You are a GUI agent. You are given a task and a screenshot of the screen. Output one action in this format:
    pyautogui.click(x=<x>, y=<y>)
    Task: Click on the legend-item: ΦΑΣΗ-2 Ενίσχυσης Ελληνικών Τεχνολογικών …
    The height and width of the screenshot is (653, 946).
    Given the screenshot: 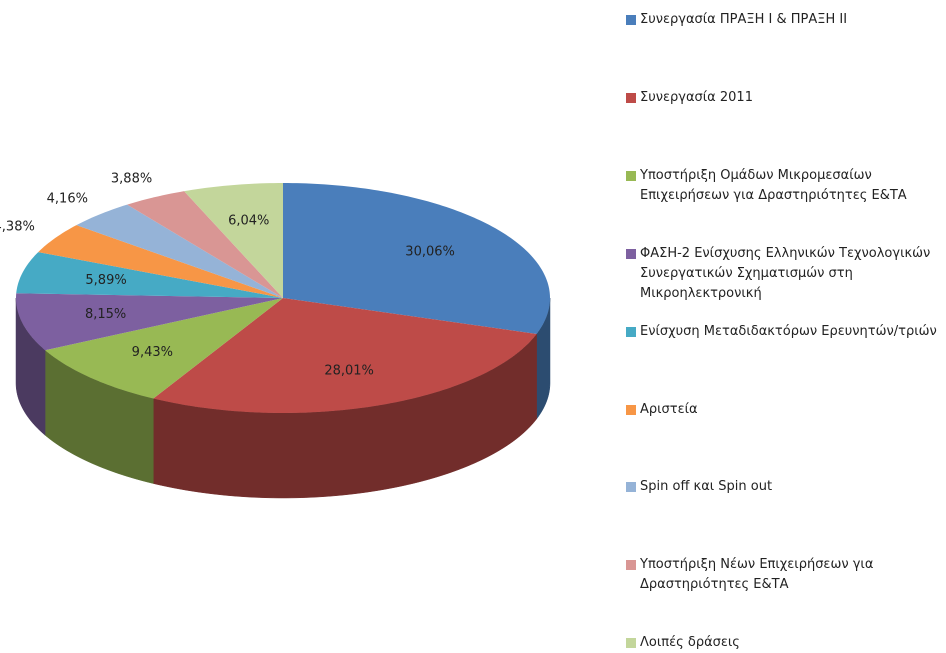 What is the action you would take?
    pyautogui.click(x=785, y=274)
    